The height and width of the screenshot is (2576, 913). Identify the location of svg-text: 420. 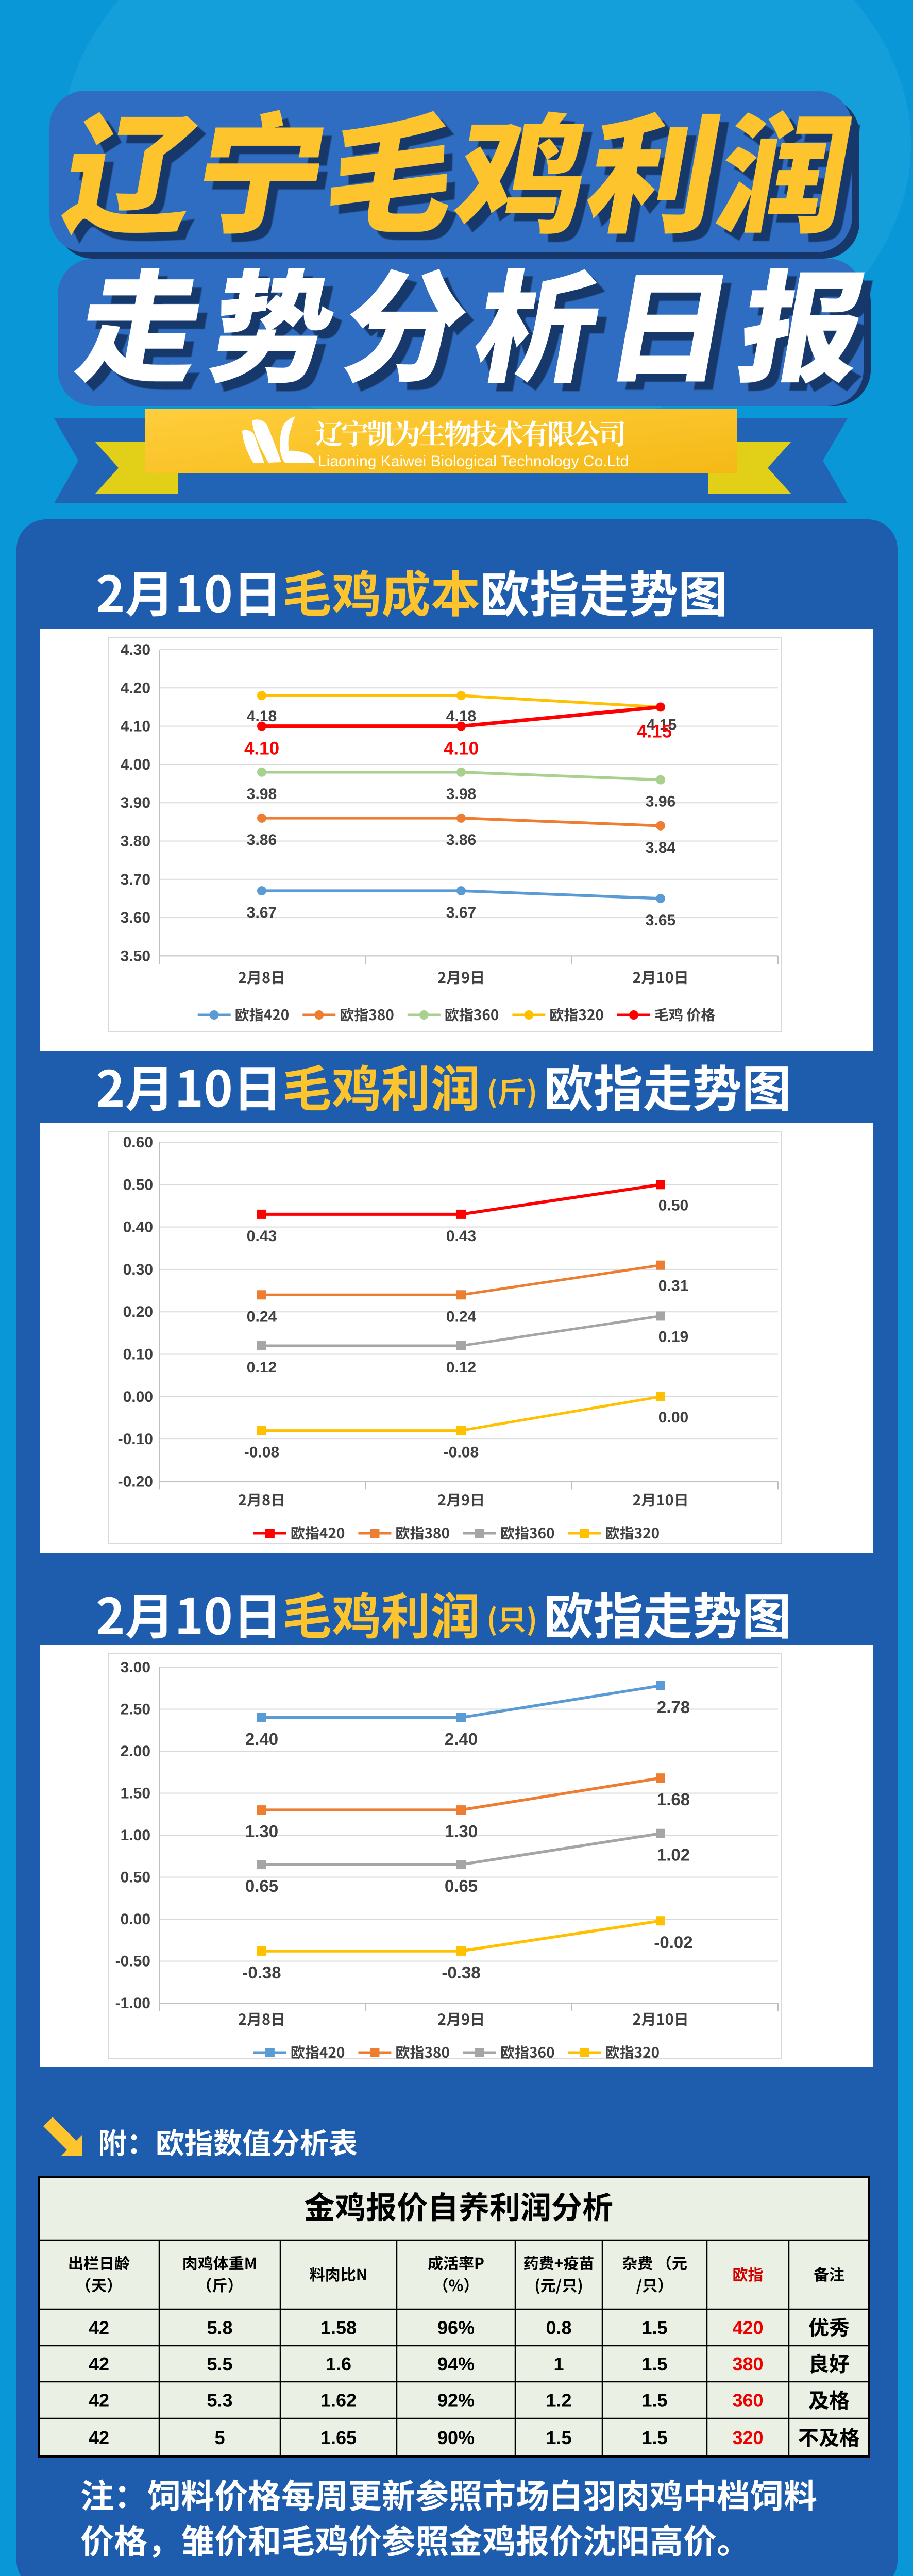
(748, 2327).